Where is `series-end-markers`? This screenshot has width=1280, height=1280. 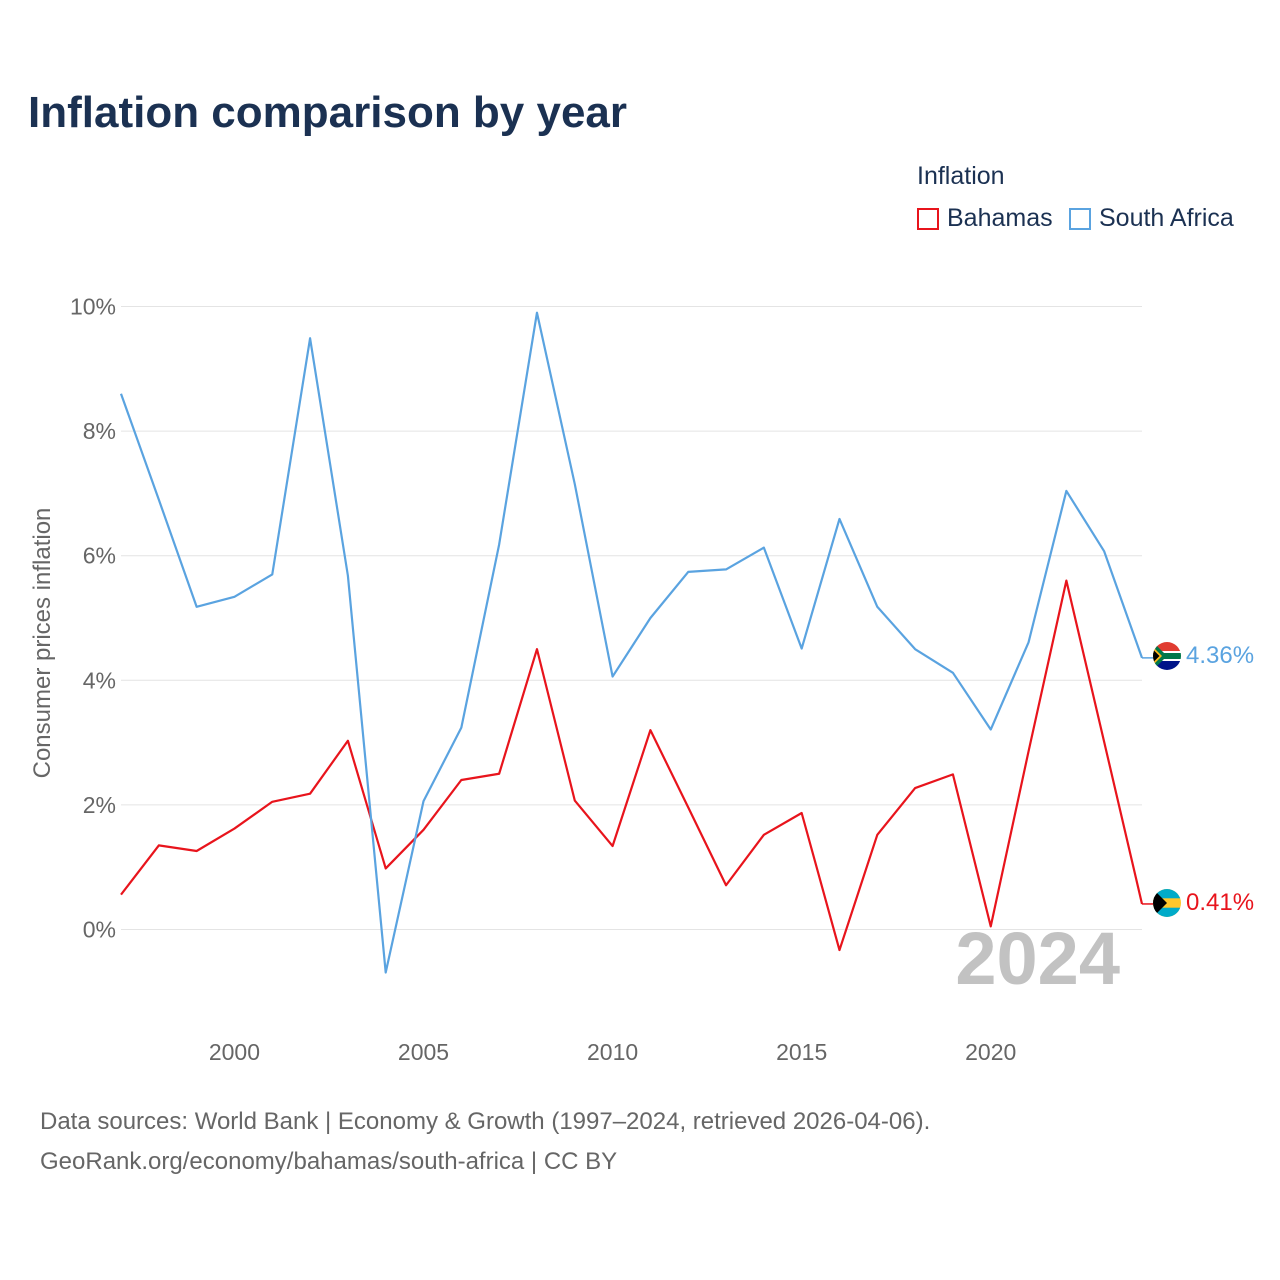 series-end-markers is located at coordinates (1147, 781).